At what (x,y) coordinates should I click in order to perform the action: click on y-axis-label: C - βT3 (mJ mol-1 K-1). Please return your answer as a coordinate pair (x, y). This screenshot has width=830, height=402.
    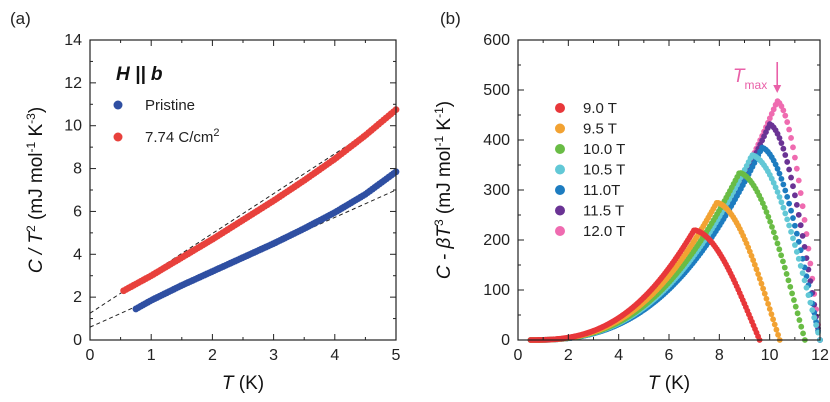
    Looking at the image, I should click on (443, 190).